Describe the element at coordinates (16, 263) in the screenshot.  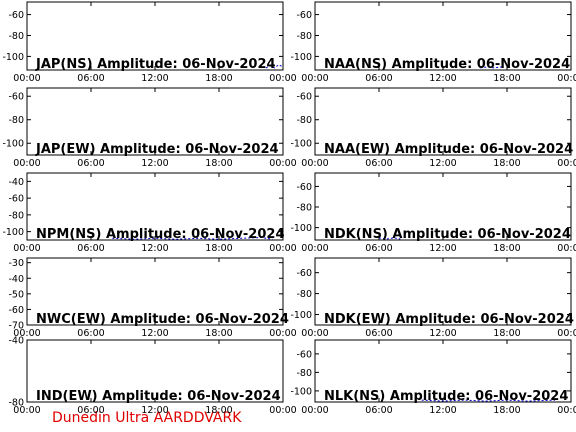
I see `y-tick-label: -30` at that location.